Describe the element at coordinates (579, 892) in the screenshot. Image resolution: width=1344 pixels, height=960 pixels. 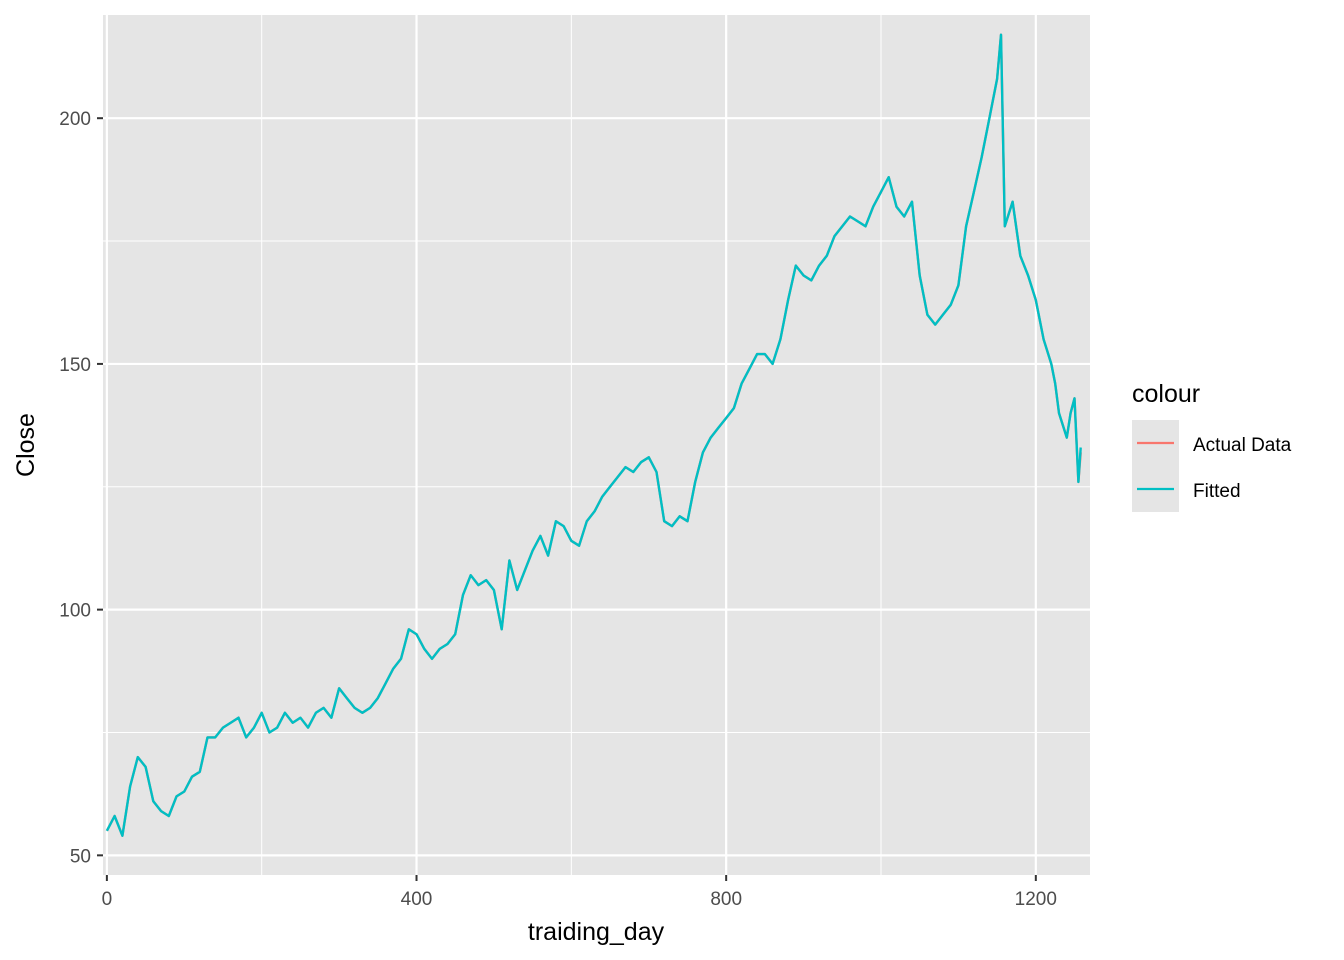
I see `x-axis: 0 400 800 1200` at that location.